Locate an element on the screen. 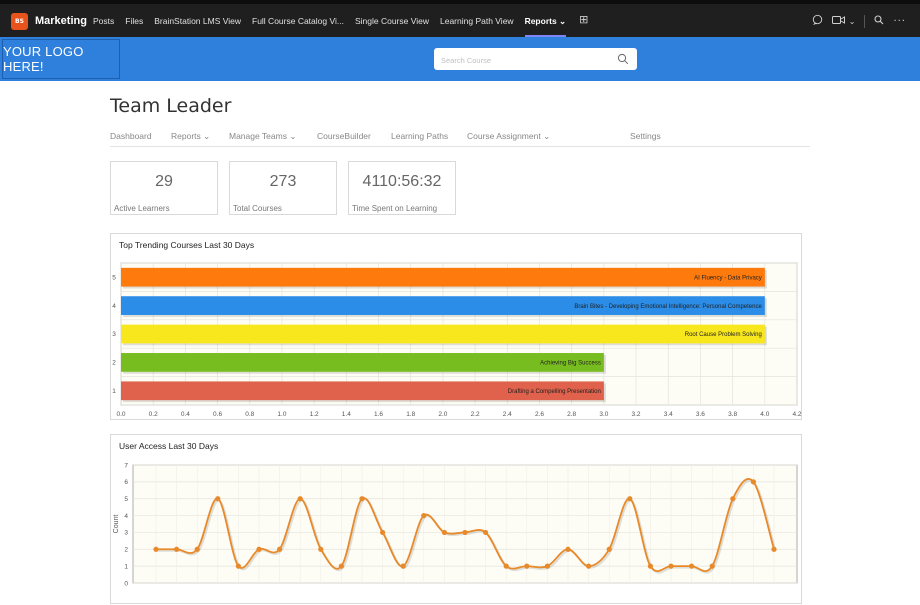  logo: YOUR LOGO HERE! is located at coordinates (61, 59).